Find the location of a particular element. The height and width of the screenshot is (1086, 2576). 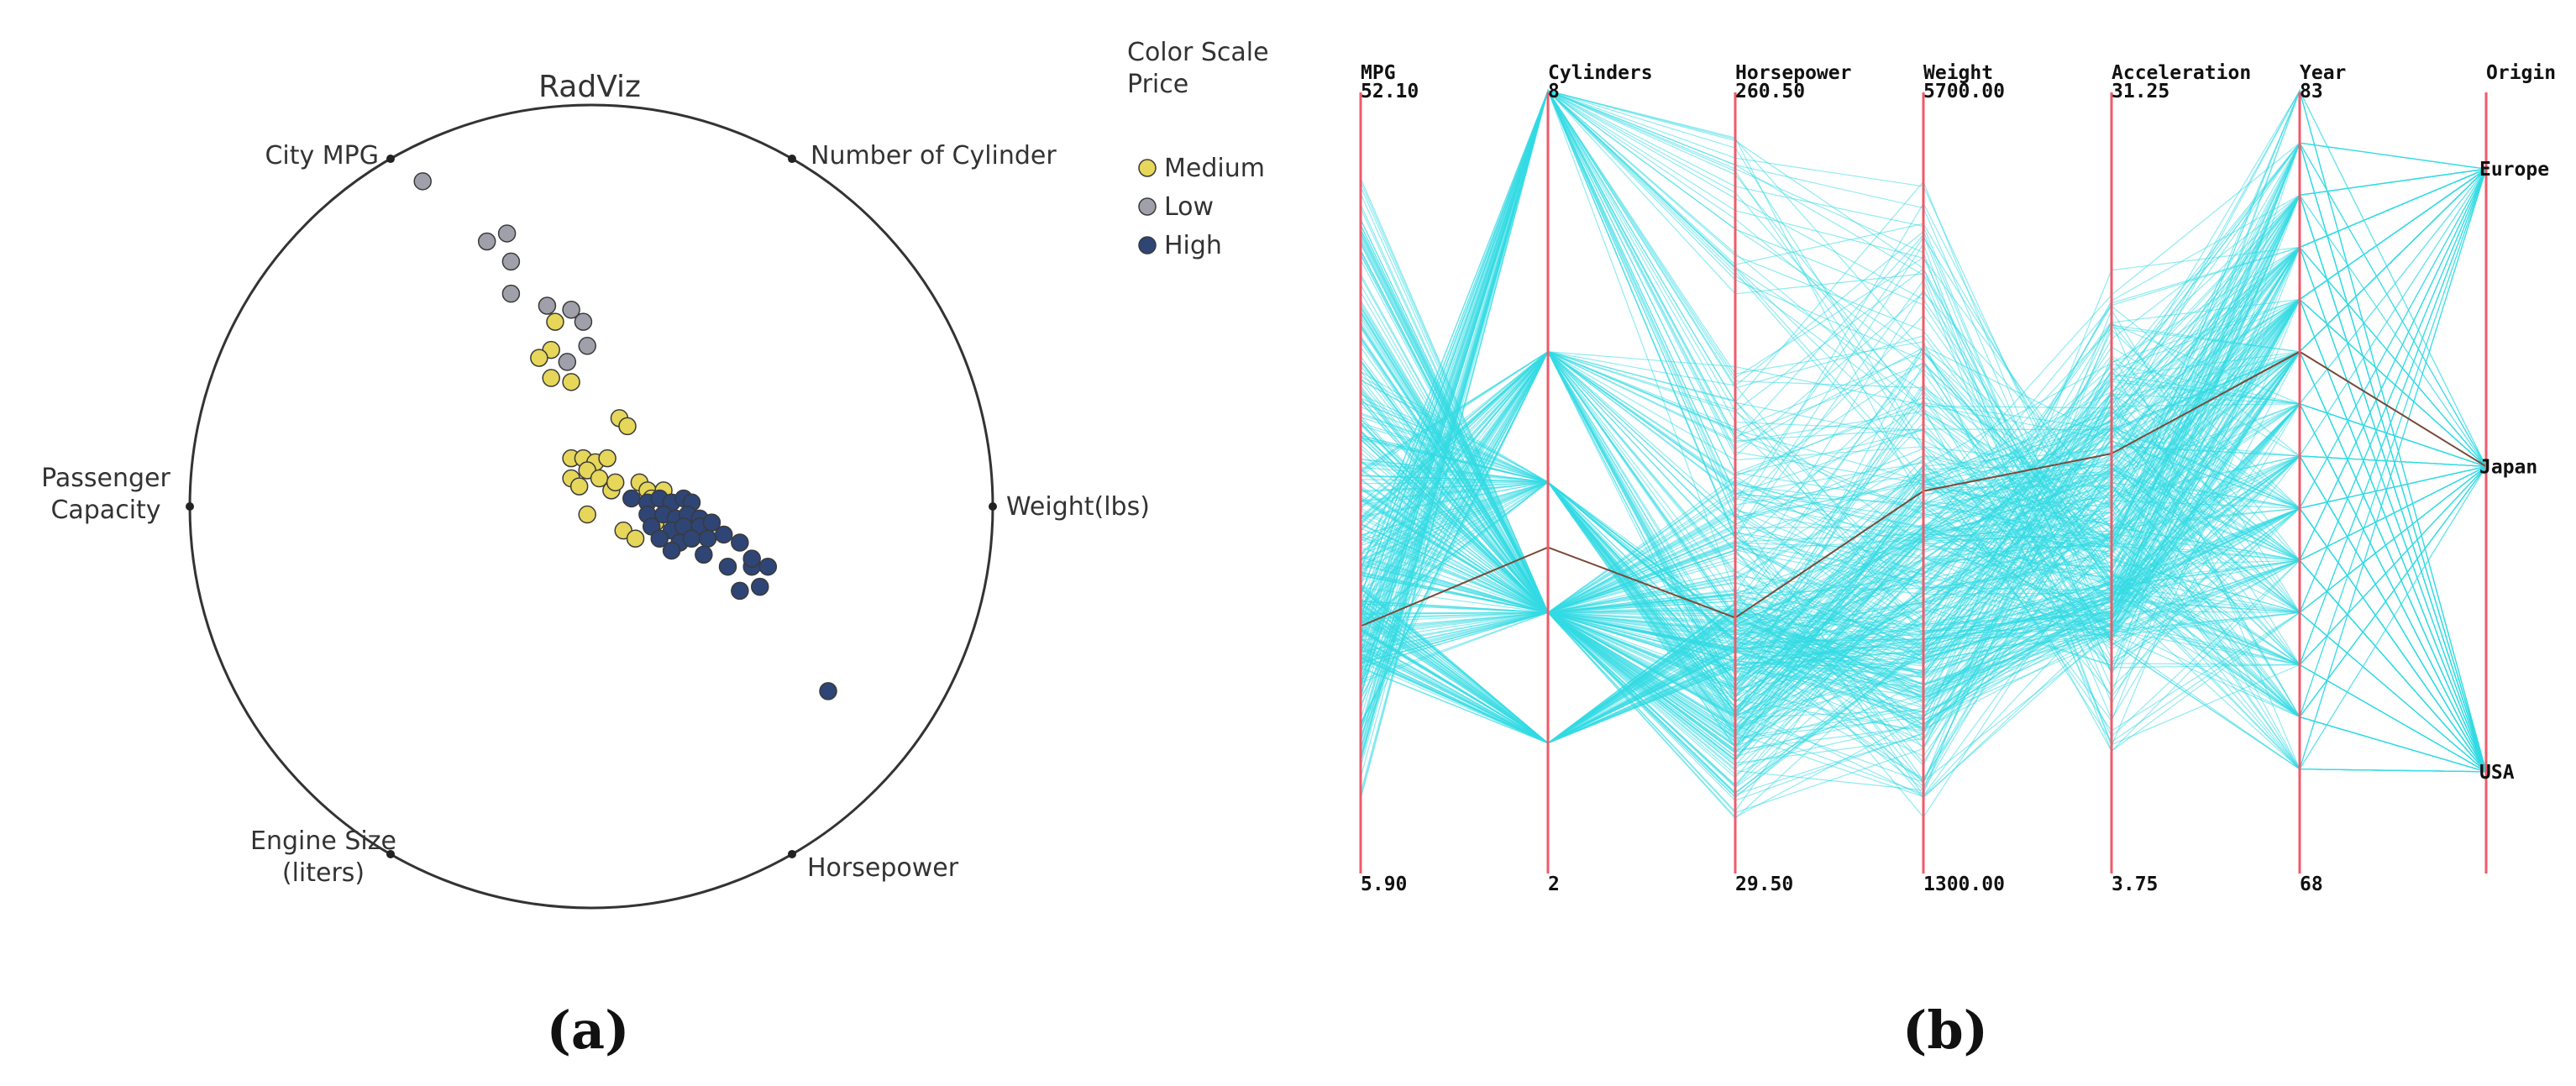

pc-axis-min-horsepower: 29.50 is located at coordinates (1764, 884).